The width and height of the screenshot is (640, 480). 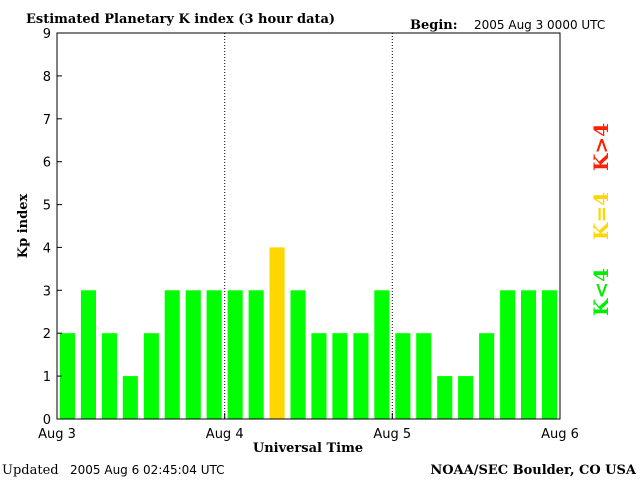 I want to click on y-tick-label: 7, so click(x=47, y=120).